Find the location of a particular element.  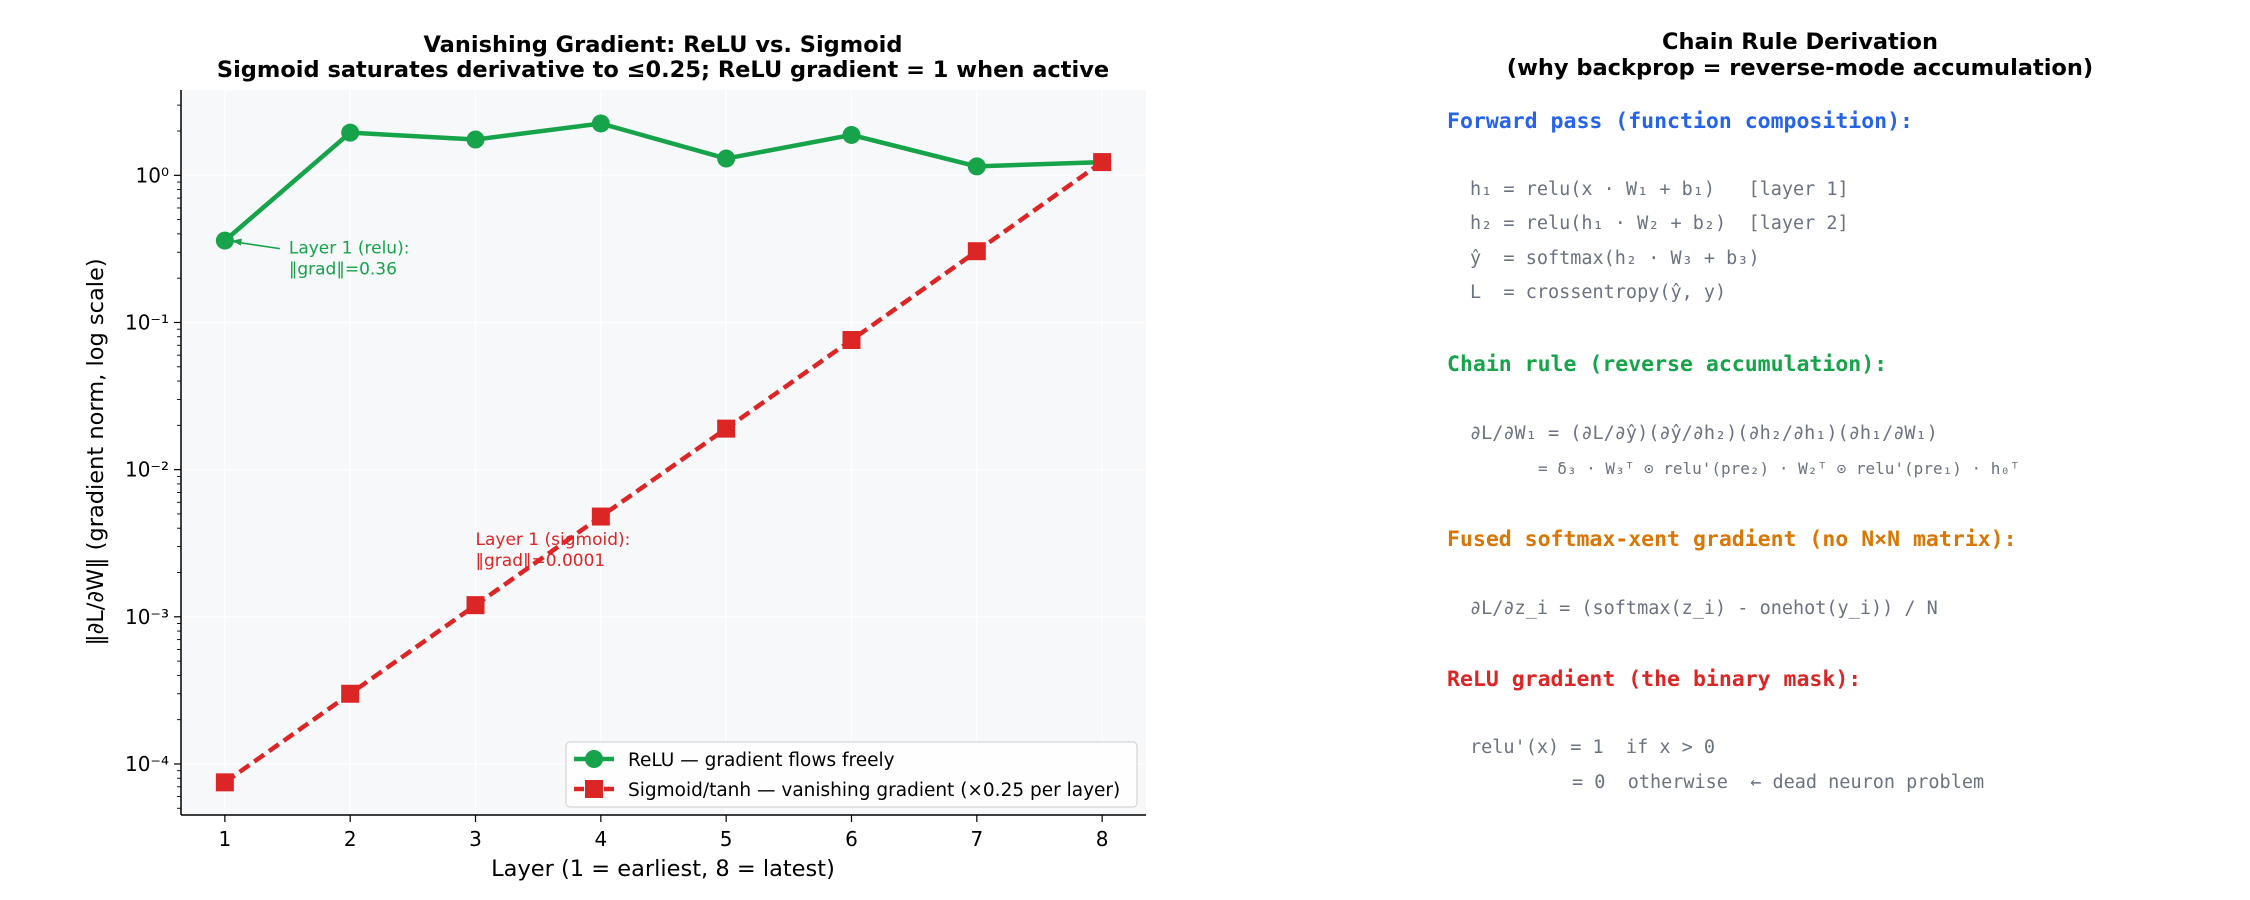

forward-line-3: ŷ = softmax(h₂ · W₃ + b₃) is located at coordinates (1615, 258).